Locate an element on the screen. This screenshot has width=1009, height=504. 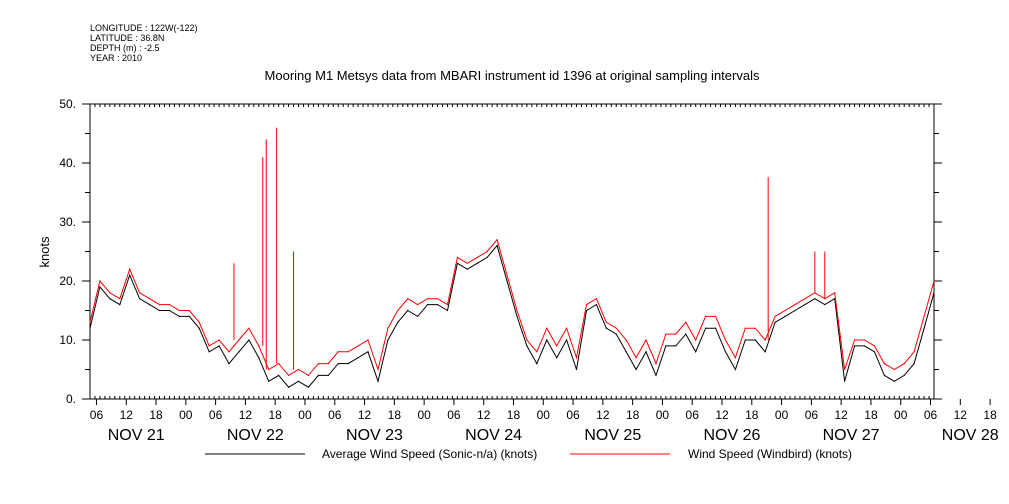
x-date-label: NOV 28 is located at coordinates (970, 435).